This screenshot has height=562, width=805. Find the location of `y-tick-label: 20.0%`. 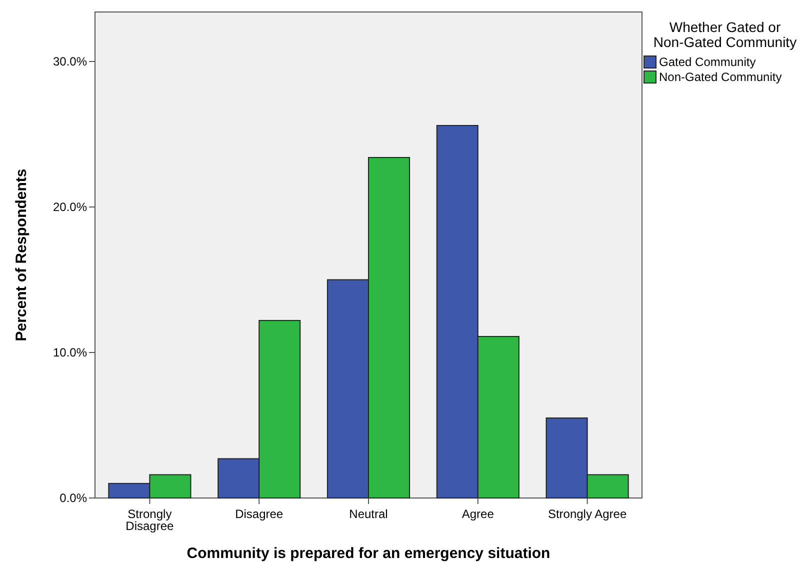

y-tick-label: 20.0% is located at coordinates (70, 207).